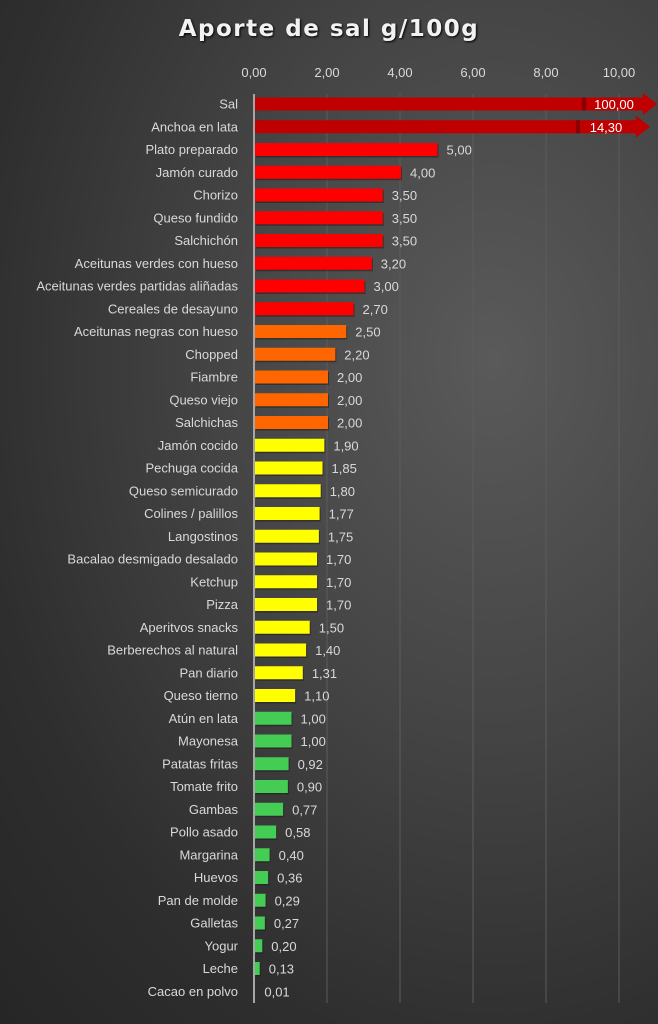 The image size is (658, 1024). What do you see at coordinates (193, 991) in the screenshot?
I see `category-label: Cacao en polvo` at bounding box center [193, 991].